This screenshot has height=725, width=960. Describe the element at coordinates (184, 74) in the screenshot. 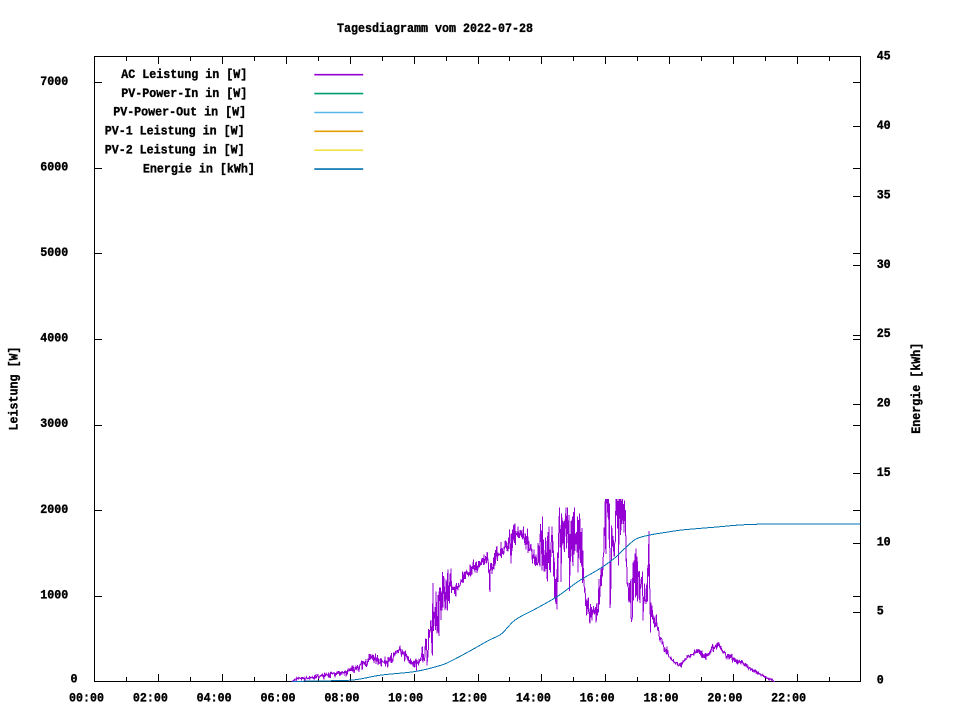

I see `svg-text: AC Leistung in [W]` at that location.